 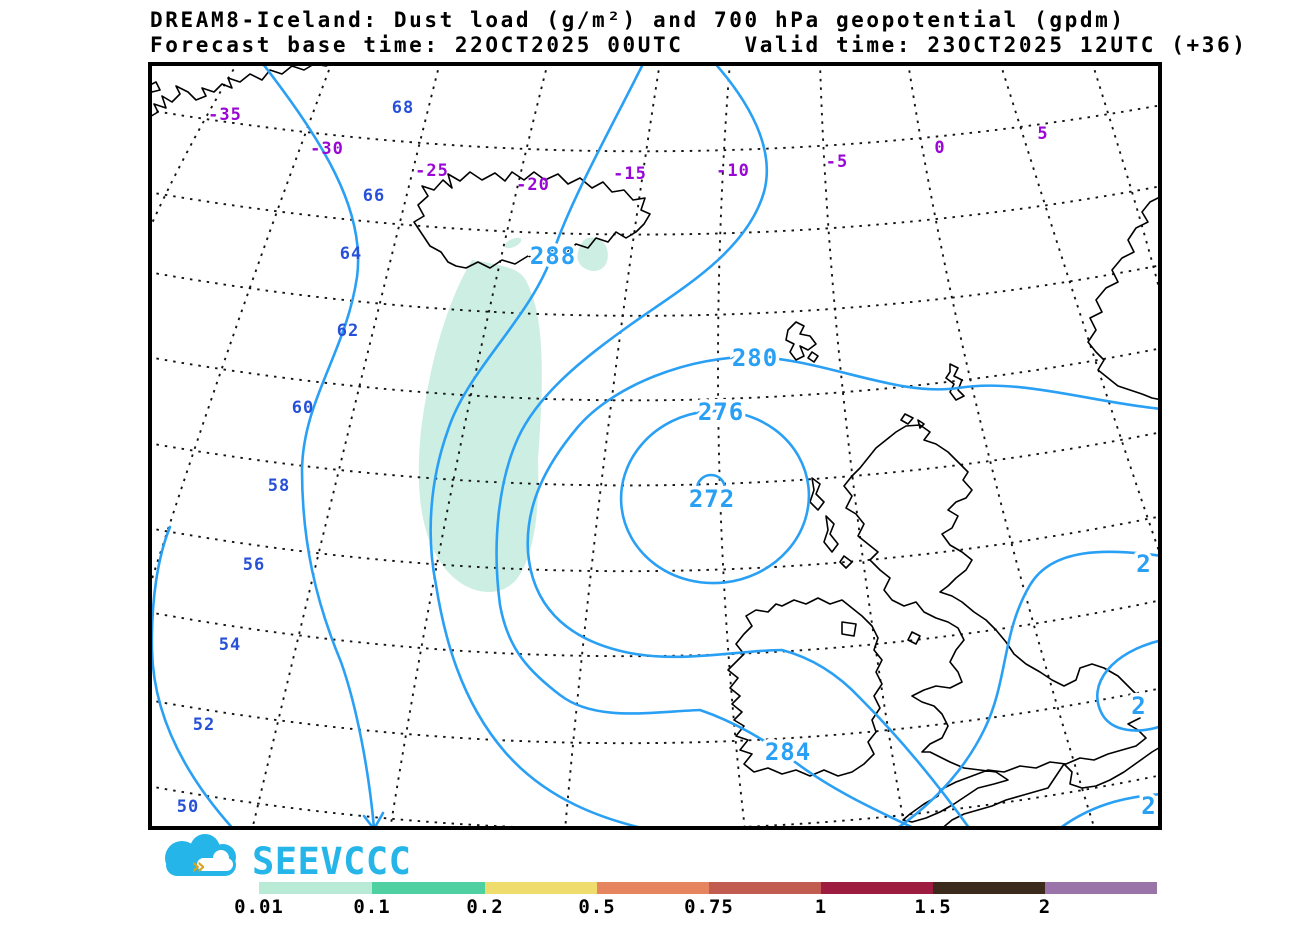 What do you see at coordinates (932, 396) in the screenshot?
I see `shetland-islands` at bounding box center [932, 396].